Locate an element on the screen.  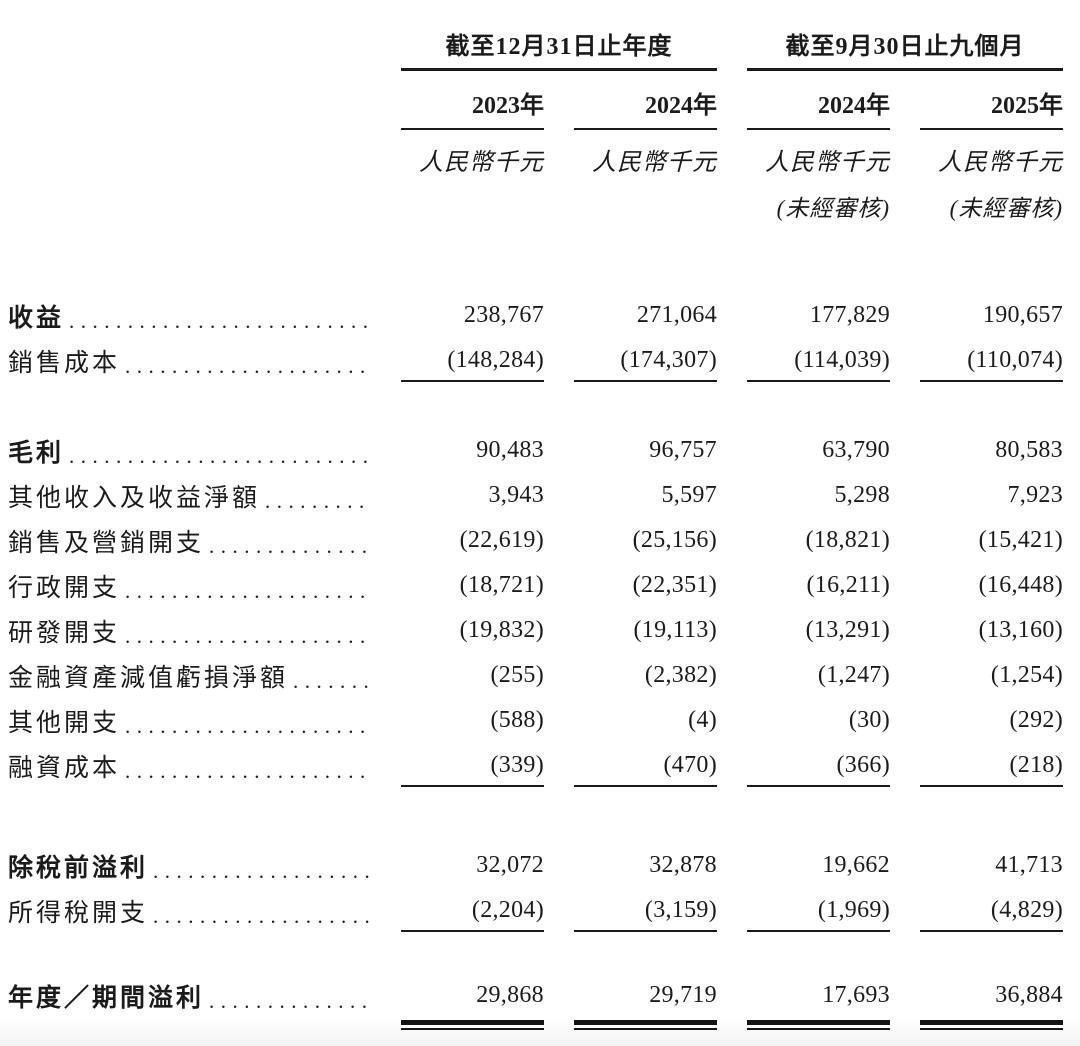
value-cell-2025-9m: 36,884 is located at coordinates (991, 1001).